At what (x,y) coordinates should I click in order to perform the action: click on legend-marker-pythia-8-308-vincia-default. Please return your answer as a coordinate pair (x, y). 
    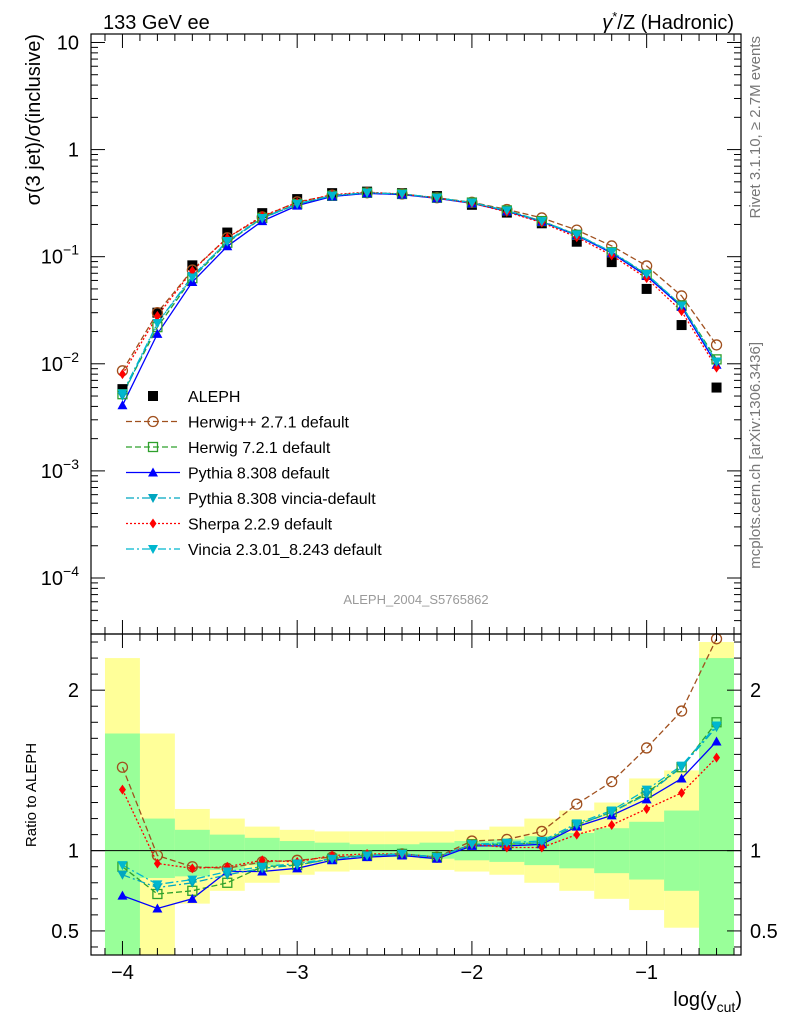
    Looking at the image, I should click on (153, 498).